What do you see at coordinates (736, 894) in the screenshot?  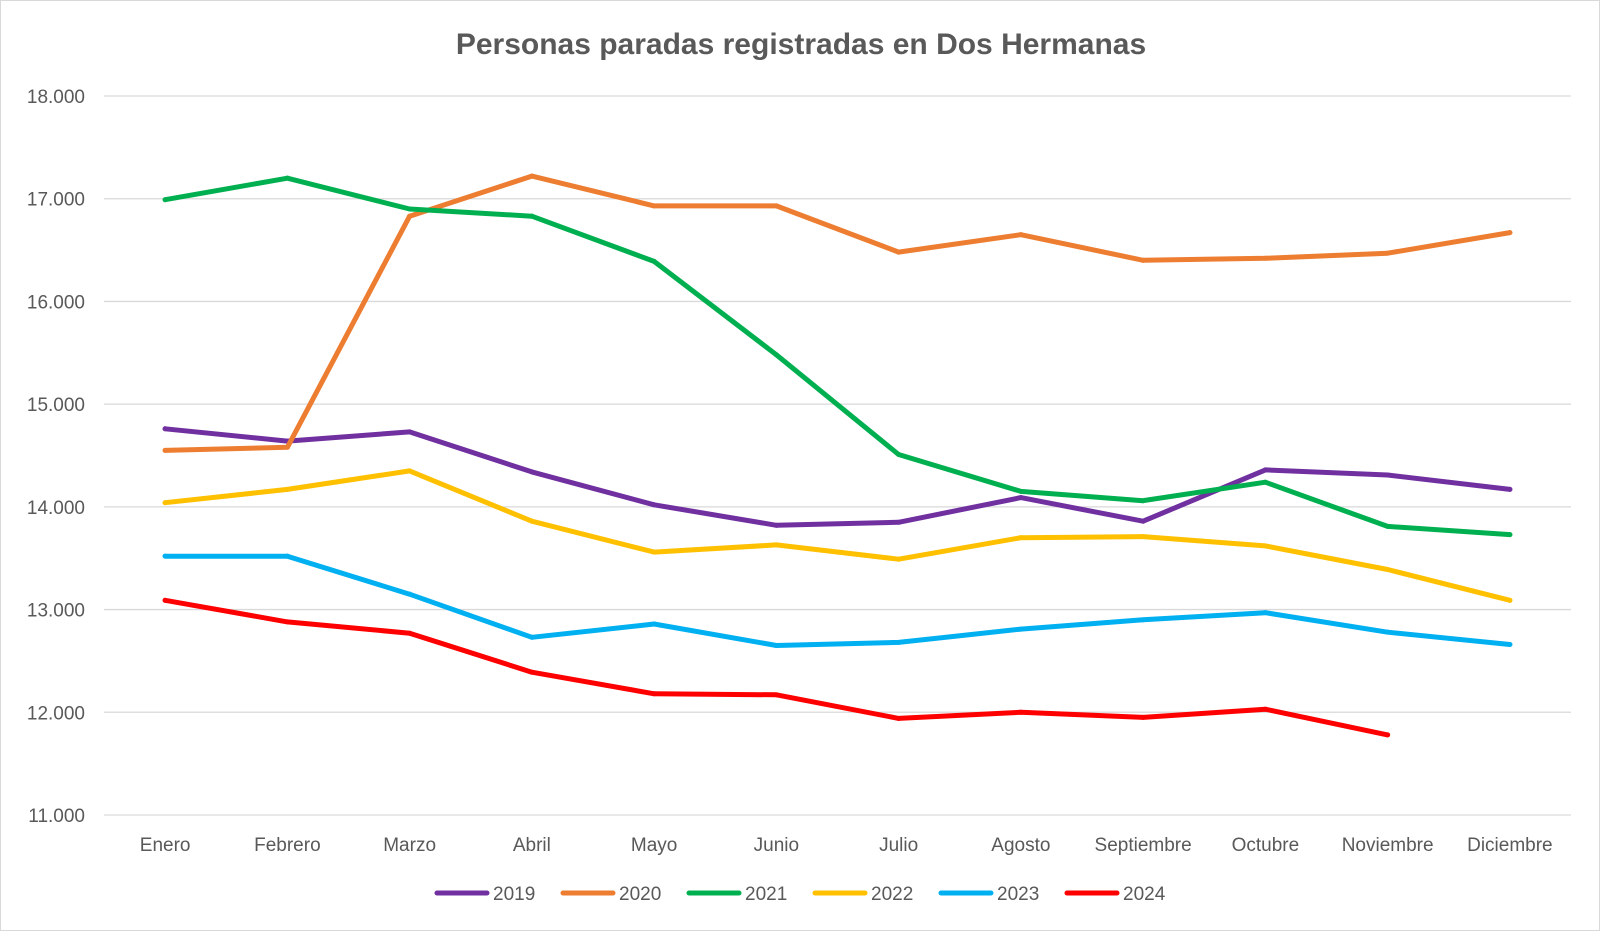 I see `legend-item-2021: 2021` at bounding box center [736, 894].